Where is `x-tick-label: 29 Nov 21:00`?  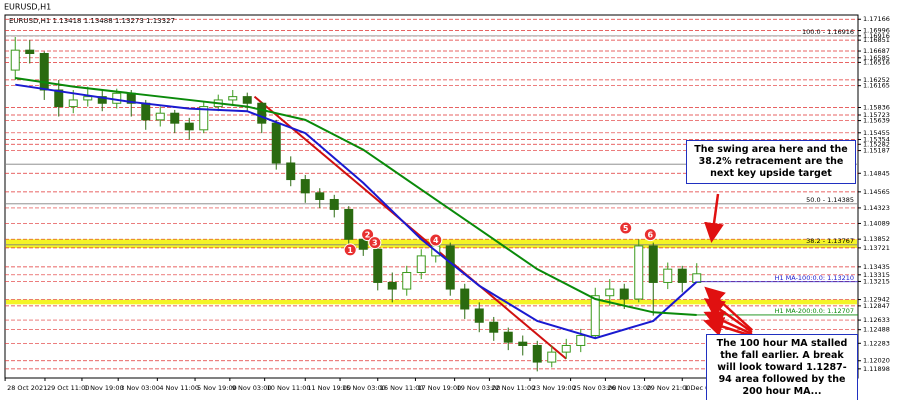
x-tick-label: 29 Nov 21:00 is located at coordinates (669, 388).